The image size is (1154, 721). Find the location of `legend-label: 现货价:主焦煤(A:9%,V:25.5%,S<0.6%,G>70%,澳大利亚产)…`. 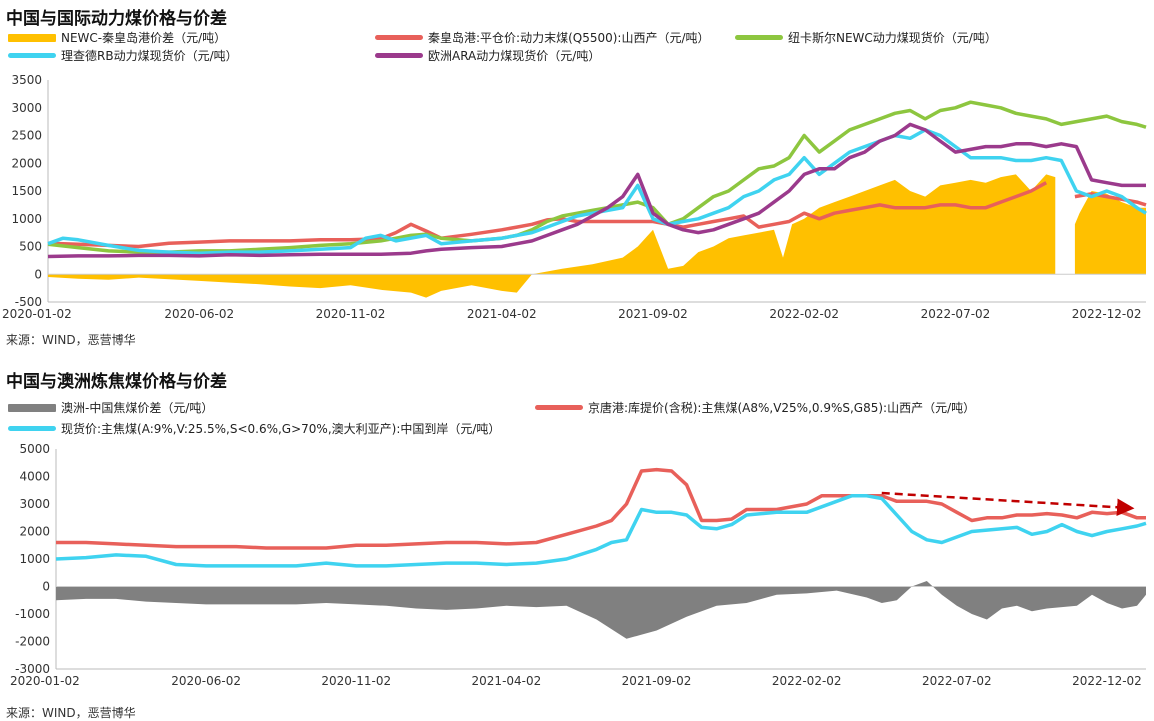

legend-label: 现货价:主焦煤(A:9%,V:25.5%,S<0.6%,G>70%,澳大利亚产)… is located at coordinates (281, 429).